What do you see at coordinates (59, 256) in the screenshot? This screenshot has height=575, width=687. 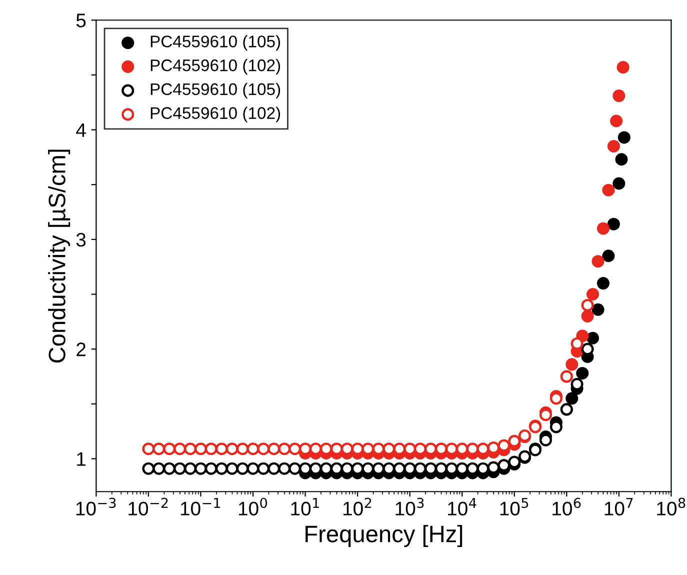 I see `y-axis-title: Conductivity [µS/cm]` at bounding box center [59, 256].